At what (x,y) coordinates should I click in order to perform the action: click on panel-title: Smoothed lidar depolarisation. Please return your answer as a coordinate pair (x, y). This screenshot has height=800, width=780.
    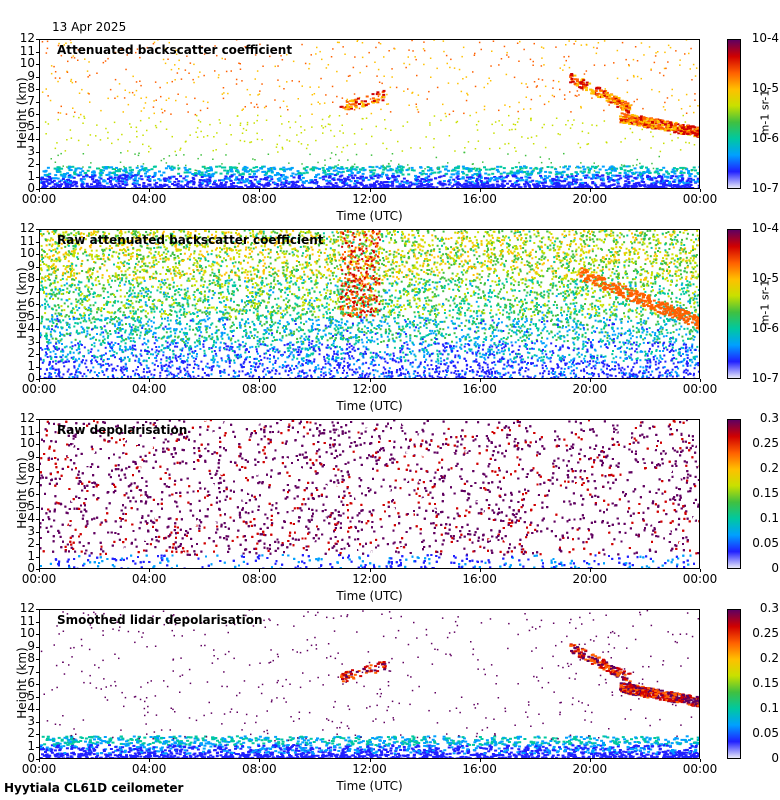
    Looking at the image, I should click on (160, 620).